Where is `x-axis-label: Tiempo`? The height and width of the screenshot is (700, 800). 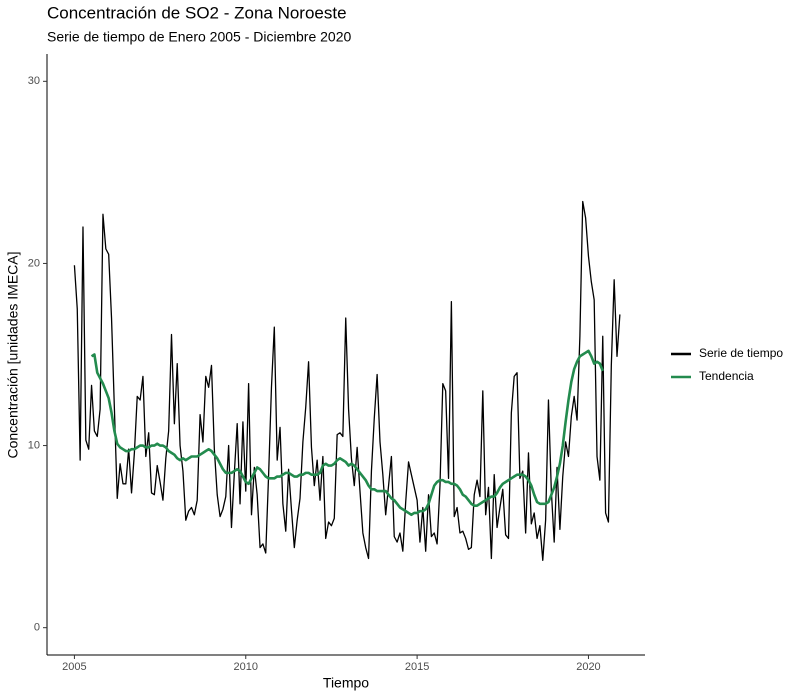 x-axis-label: Tiempo is located at coordinates (346, 683).